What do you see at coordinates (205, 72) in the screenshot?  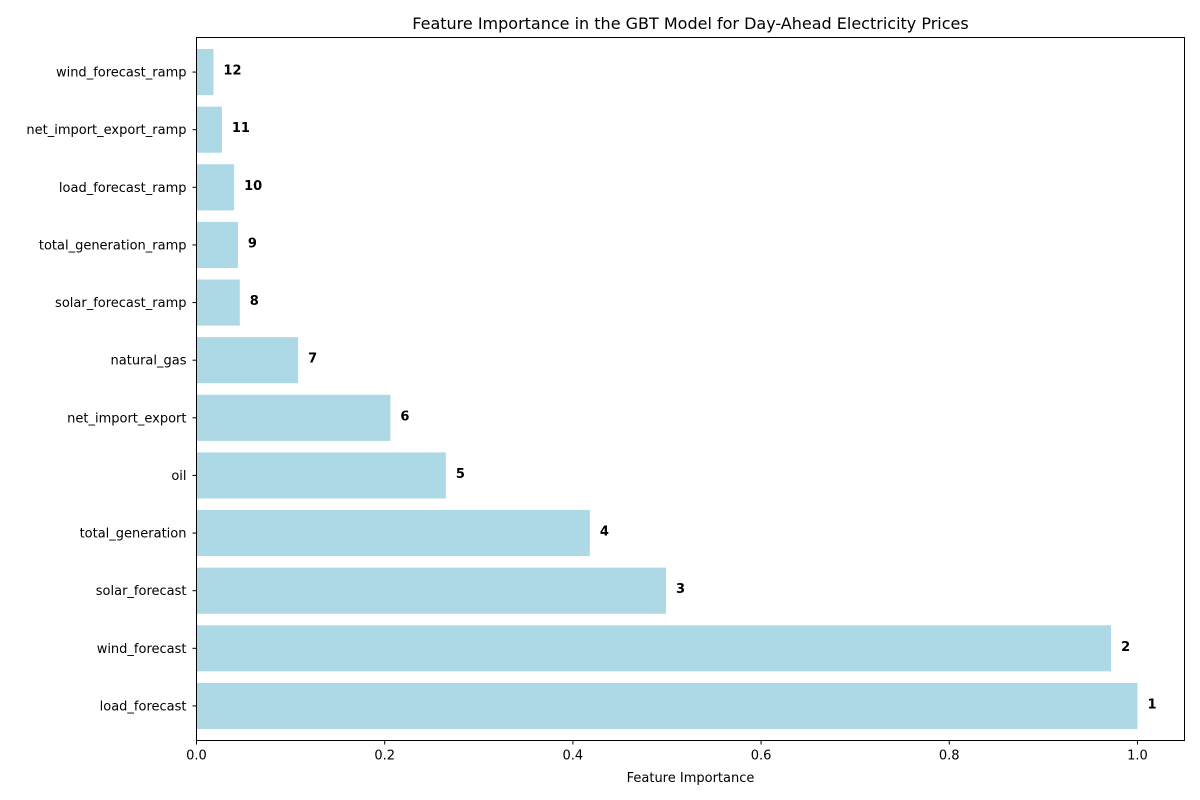 I see `bar-wind-forecast-ramp` at bounding box center [205, 72].